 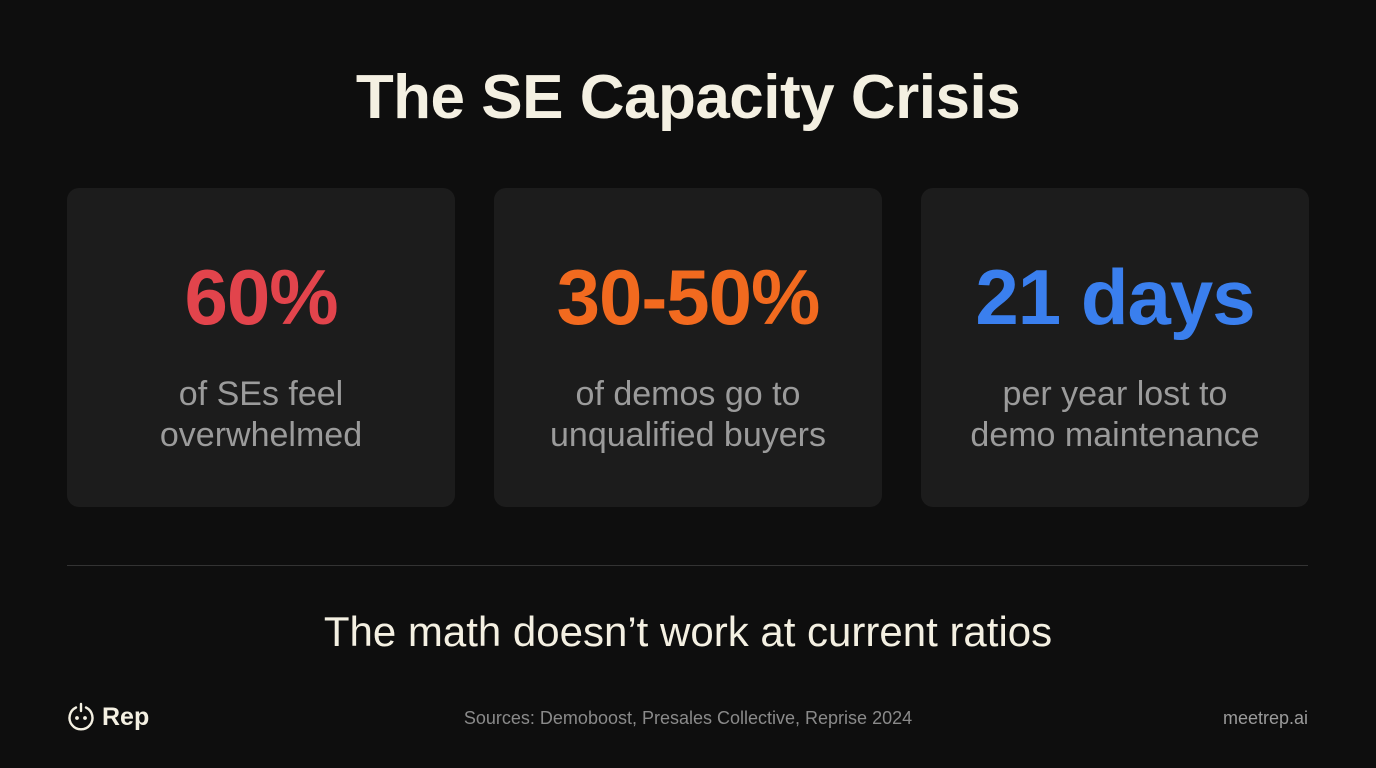 I want to click on stat-value: 21 days, so click(x=1115, y=297).